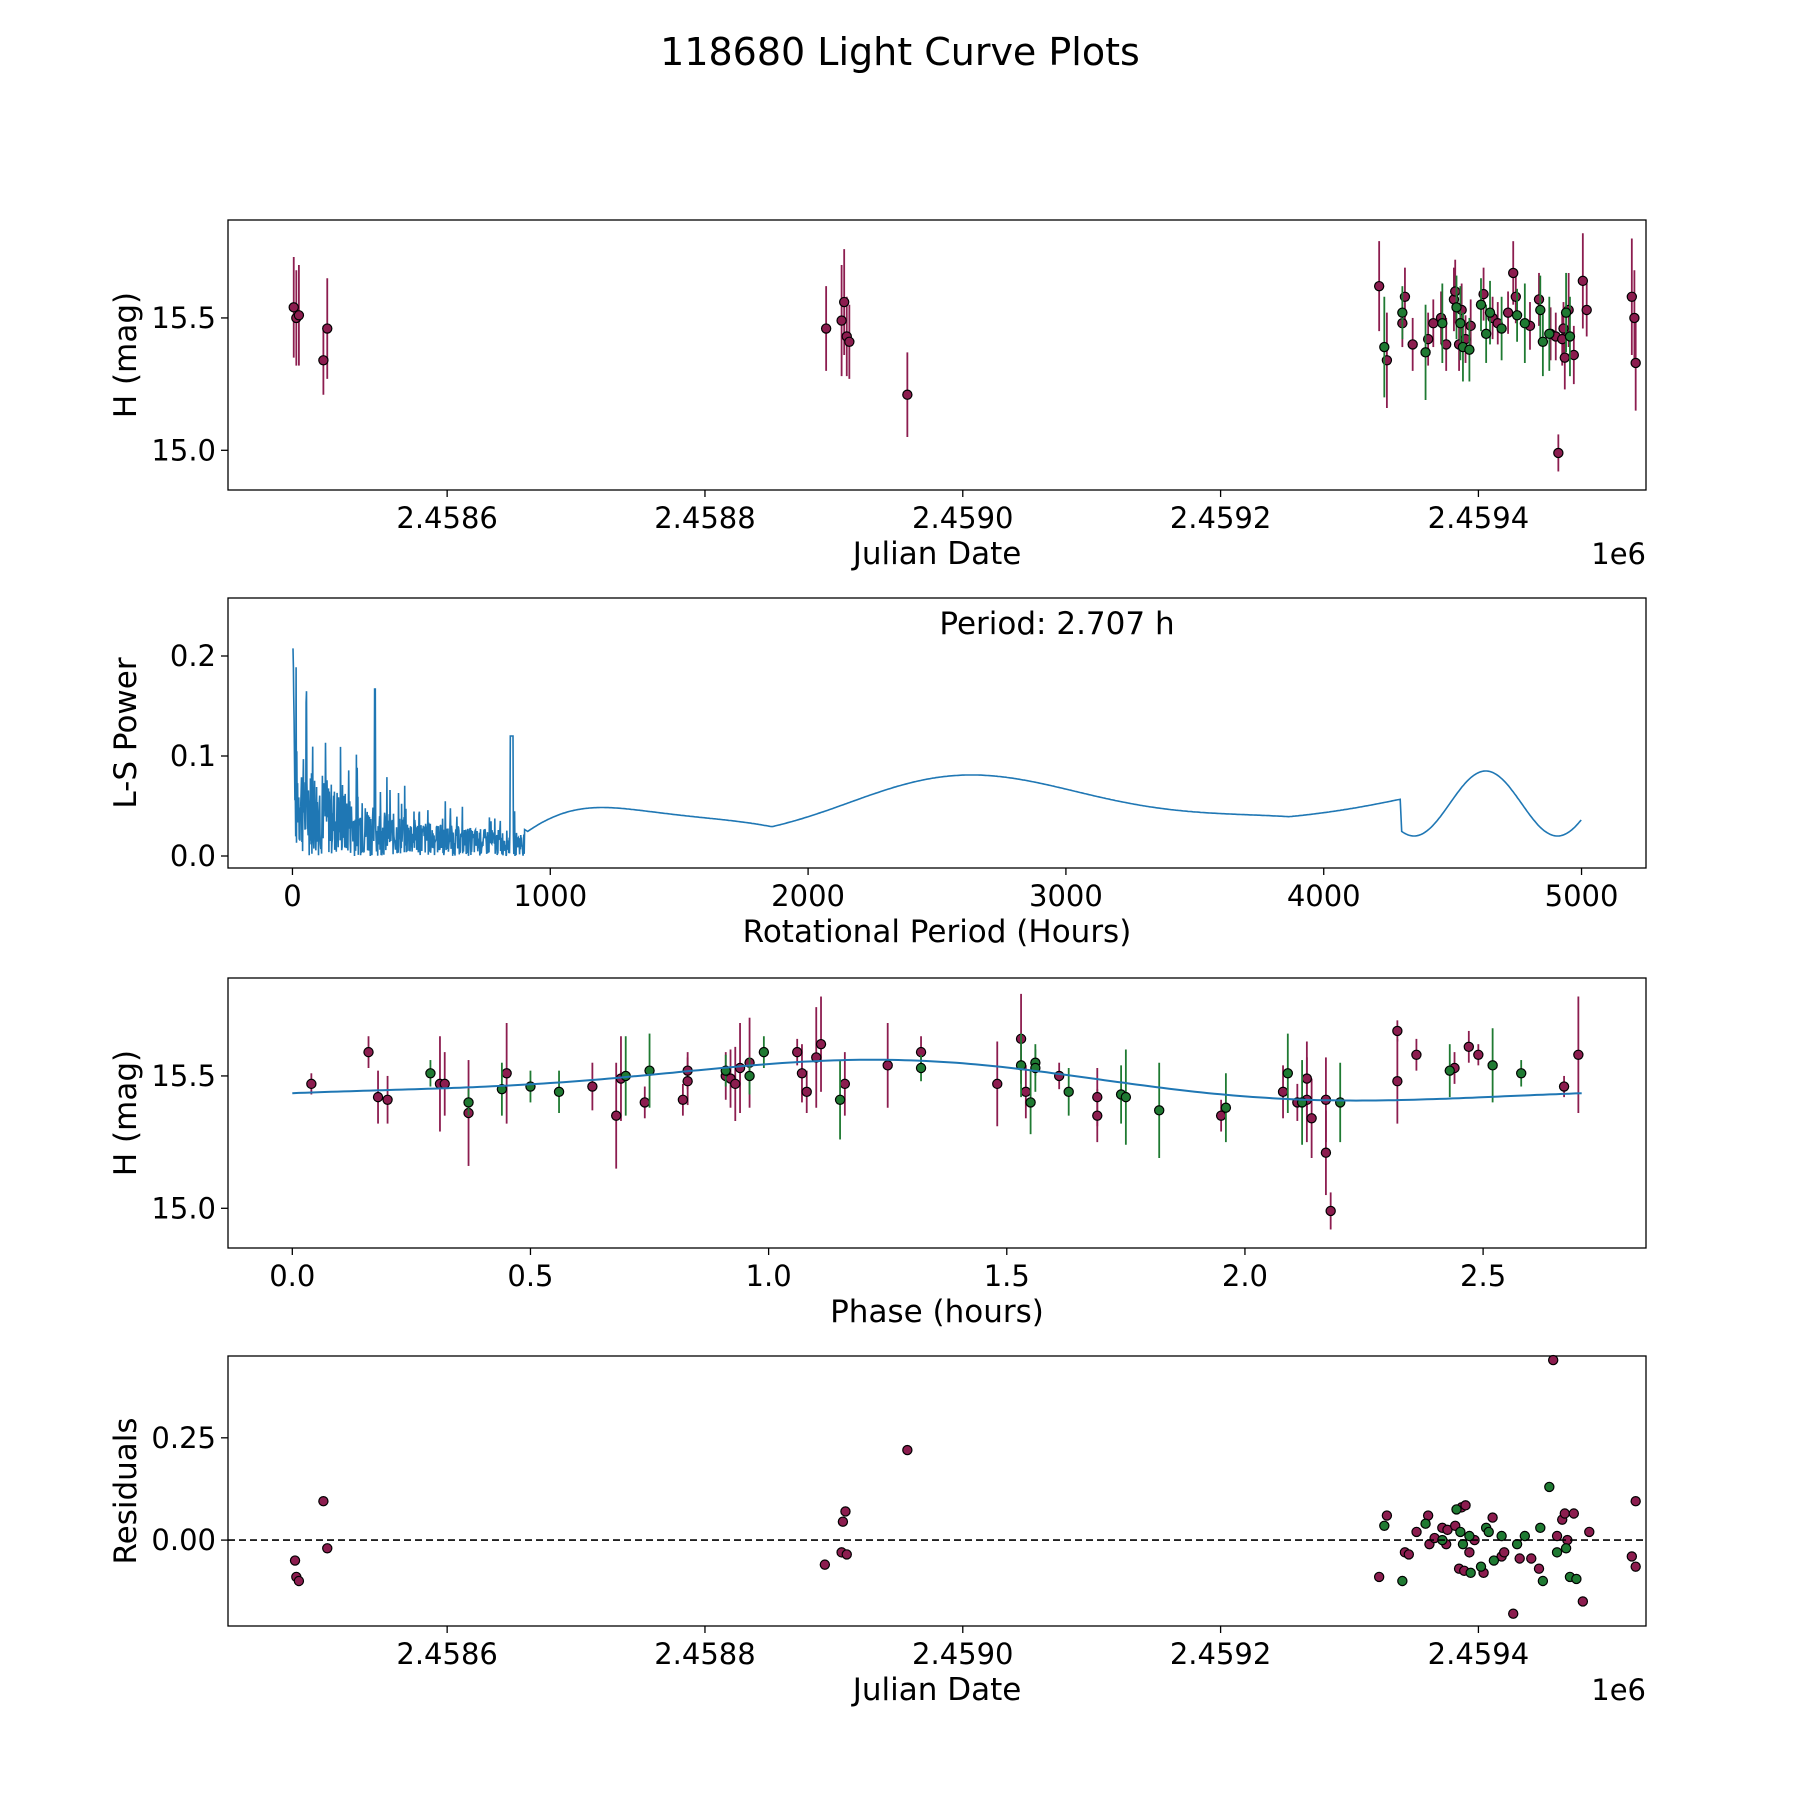 The height and width of the screenshot is (1800, 1800). Describe the element at coordinates (900, 52) in the screenshot. I see `figure-title: 118680 Light Curve Plots` at that location.